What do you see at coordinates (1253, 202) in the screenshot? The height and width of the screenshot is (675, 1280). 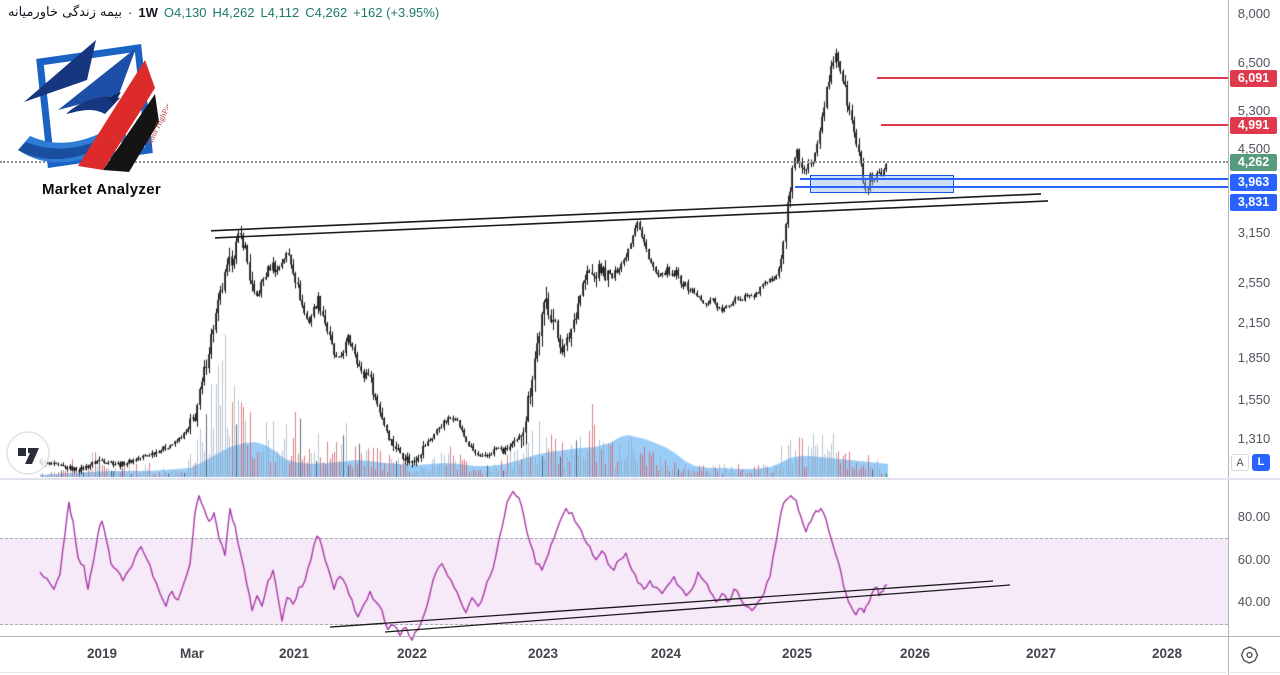 I see `price-badge-3831: 3,831` at bounding box center [1253, 202].